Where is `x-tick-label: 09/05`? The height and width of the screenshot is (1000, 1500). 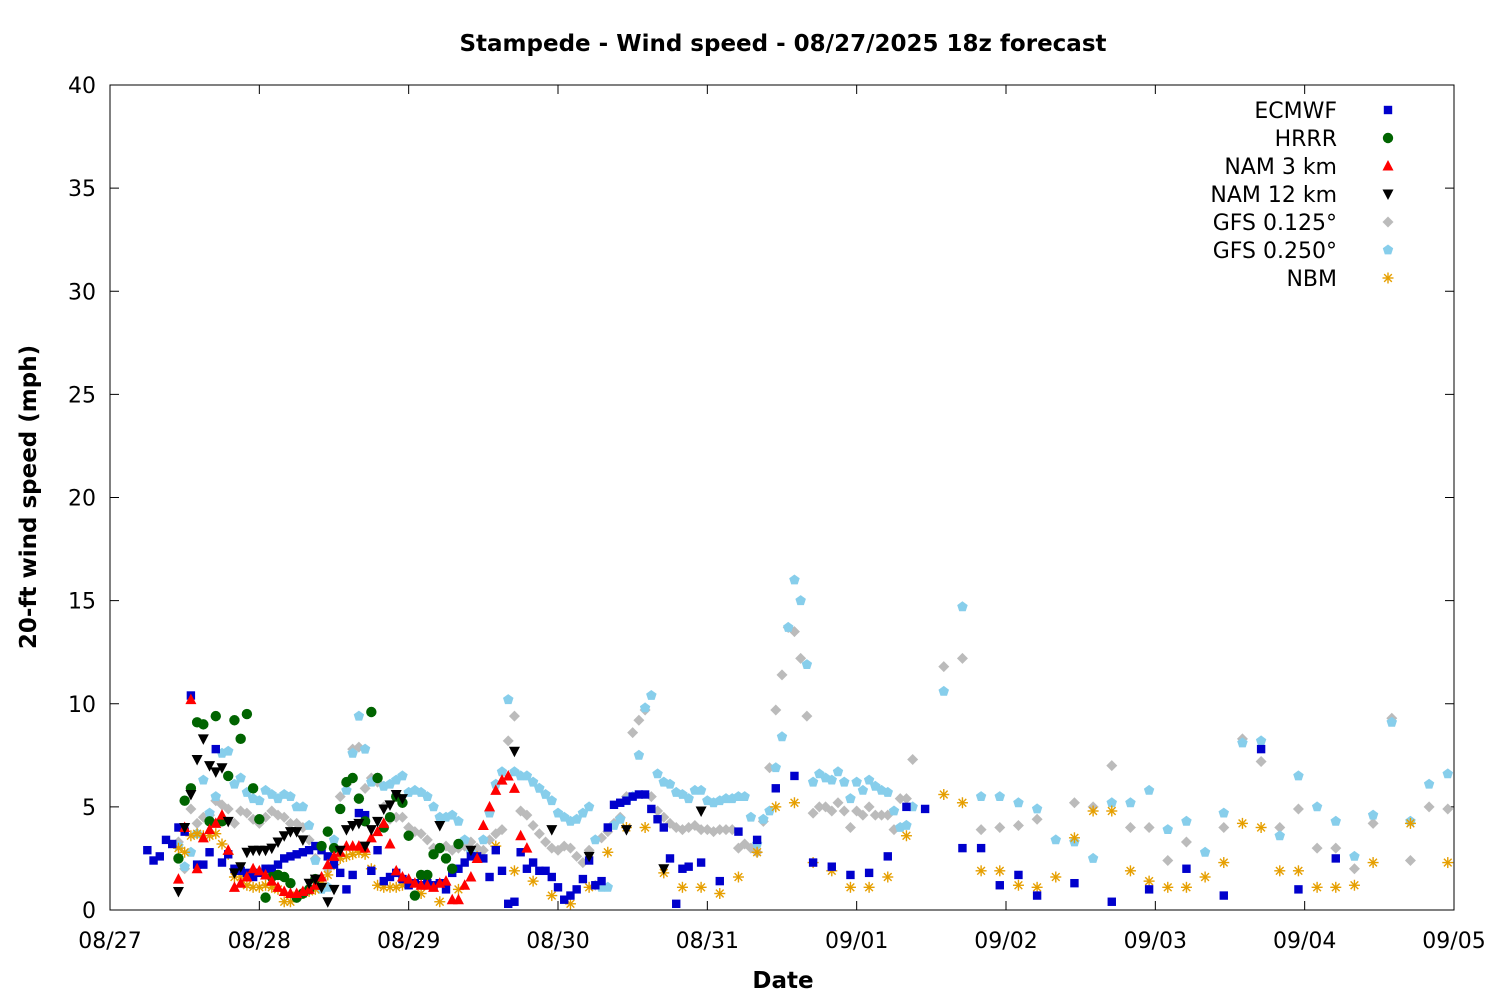
x-tick-label: 09/05 is located at coordinates (1453, 941).